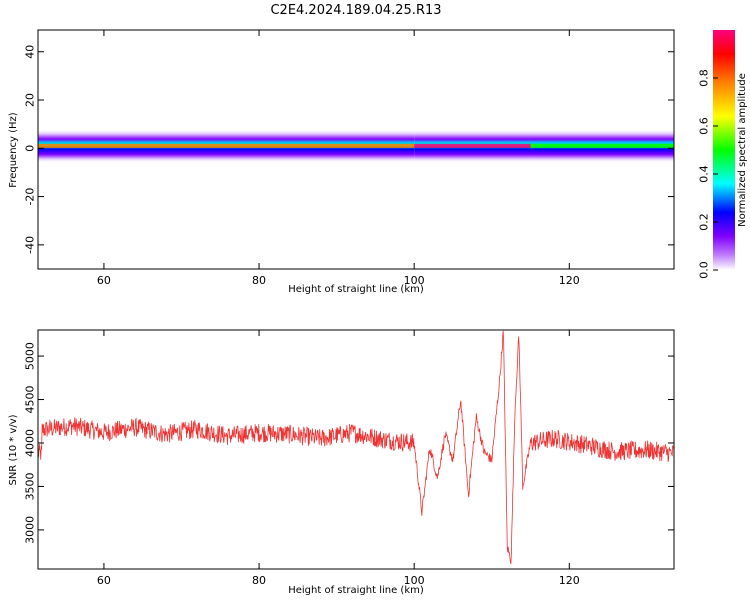  What do you see at coordinates (704, 270) in the screenshot?
I see `colorbar-tick-label: 0.0` at bounding box center [704, 270].